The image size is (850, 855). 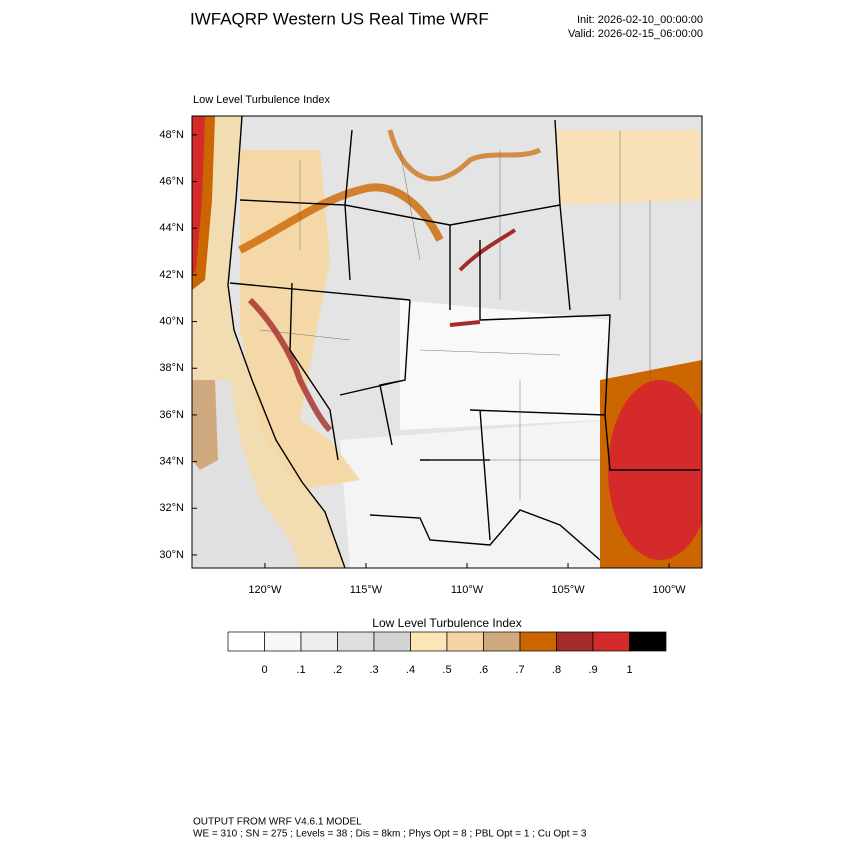 I want to click on valid-time: Valid: 2026-02-15_06:00:00, so click(x=635, y=34).